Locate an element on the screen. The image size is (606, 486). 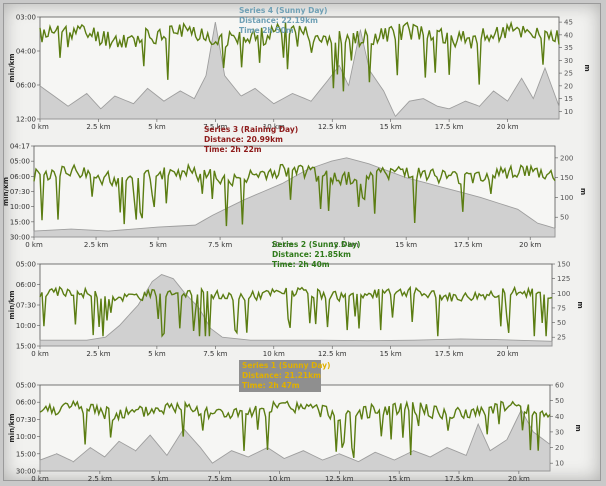
y2-tick-label: 125 is located at coordinates (563, 279).